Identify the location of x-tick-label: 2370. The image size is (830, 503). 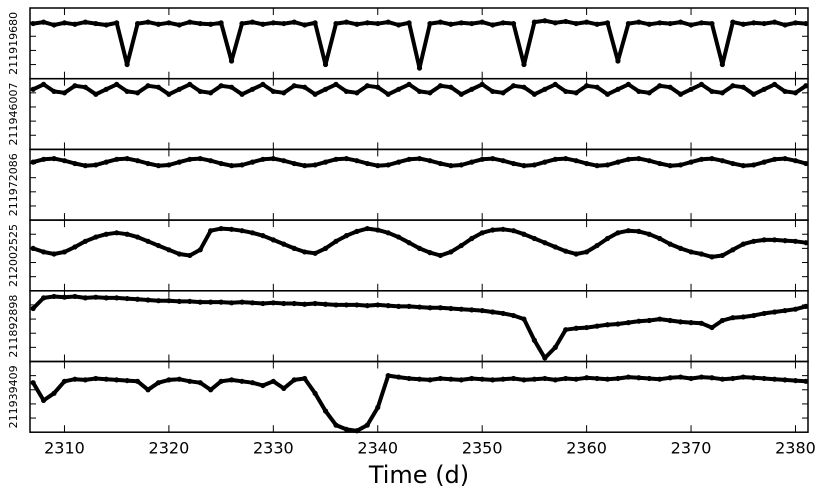
(691, 448).